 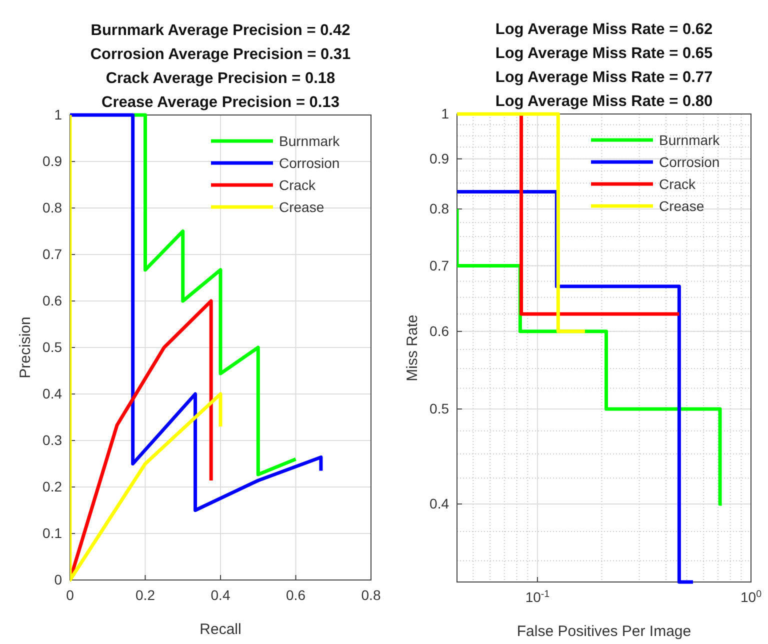 What do you see at coordinates (371, 595) in the screenshot?
I see `x-tick-label: 0.8` at bounding box center [371, 595].